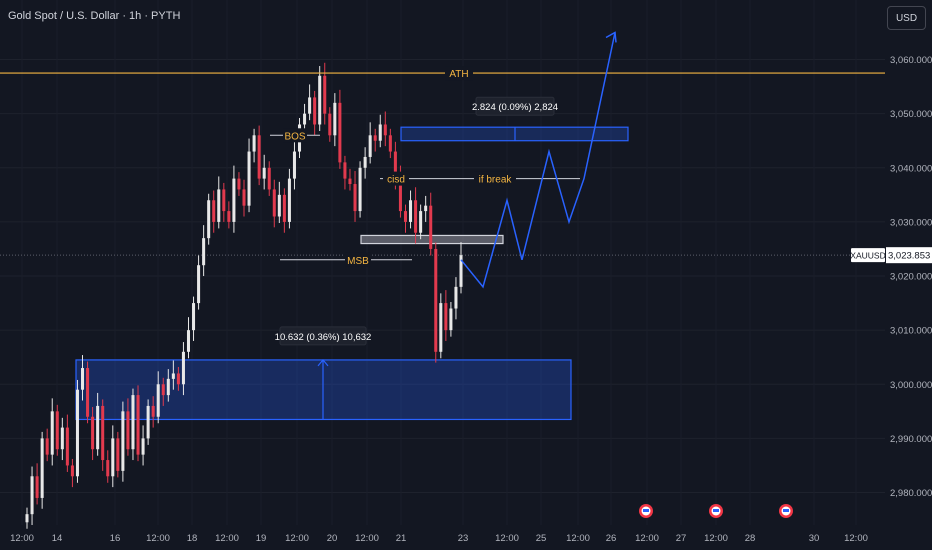 This screenshot has width=932, height=550. What do you see at coordinates (906, 18) in the screenshot?
I see `currency-button: USD` at bounding box center [906, 18].